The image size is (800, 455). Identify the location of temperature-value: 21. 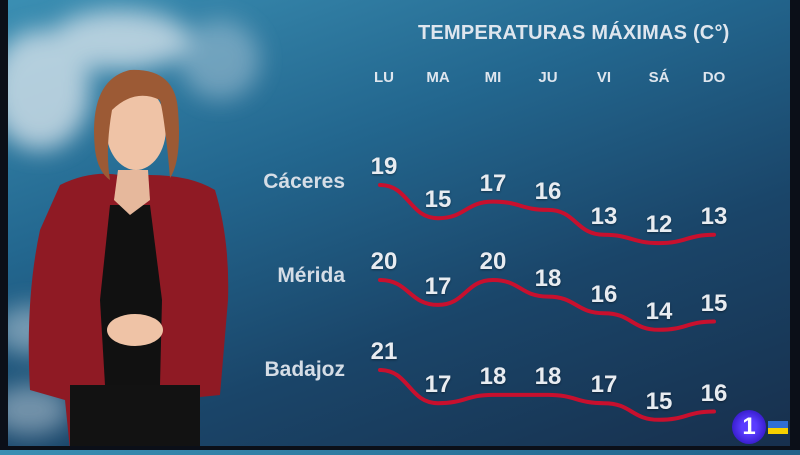
(384, 351).